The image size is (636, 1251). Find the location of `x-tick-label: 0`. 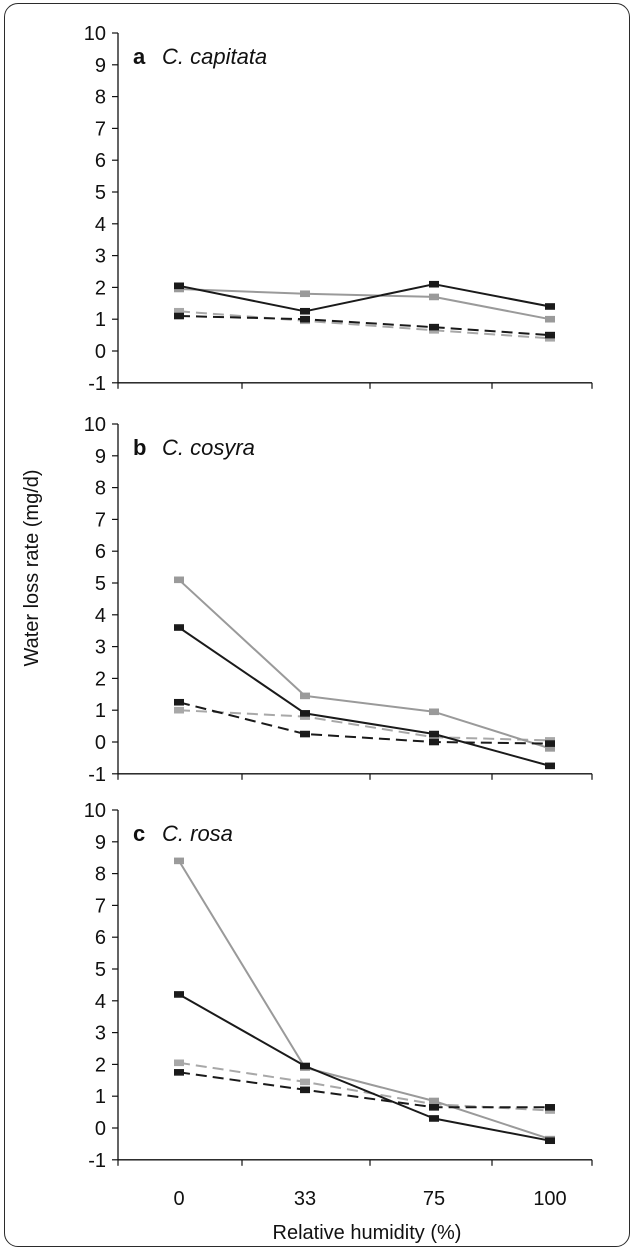

x-tick-label: 0 is located at coordinates (178, 1199).